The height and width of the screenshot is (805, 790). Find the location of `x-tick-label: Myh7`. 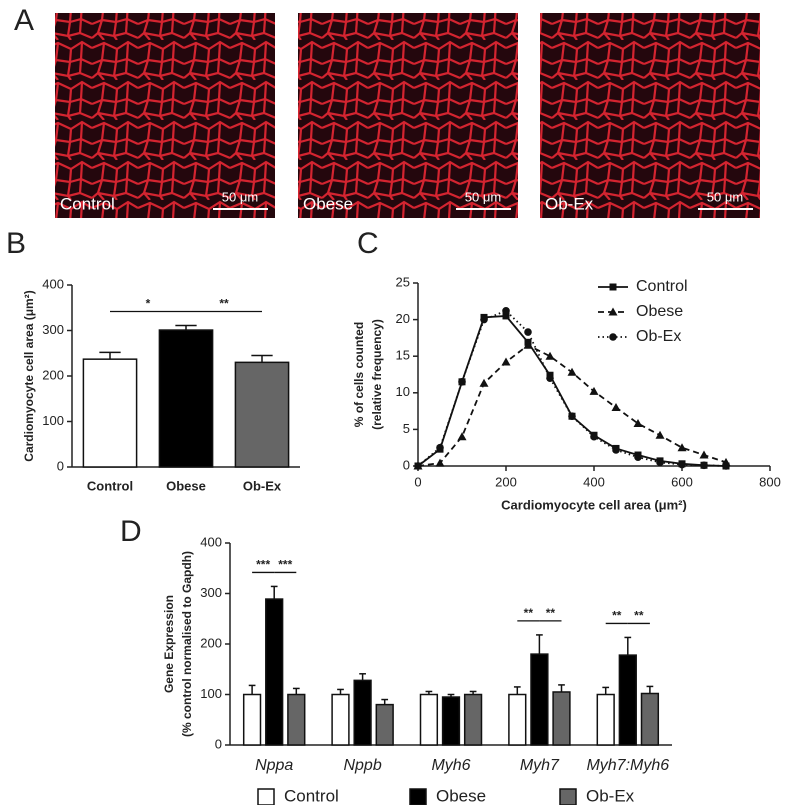

x-tick-label: Myh7 is located at coordinates (540, 765).